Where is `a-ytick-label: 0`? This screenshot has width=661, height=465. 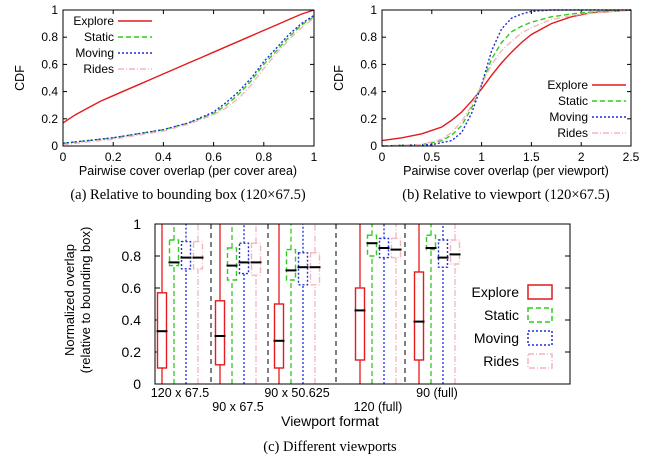 a-ytick-label: 0 is located at coordinates (54, 146).